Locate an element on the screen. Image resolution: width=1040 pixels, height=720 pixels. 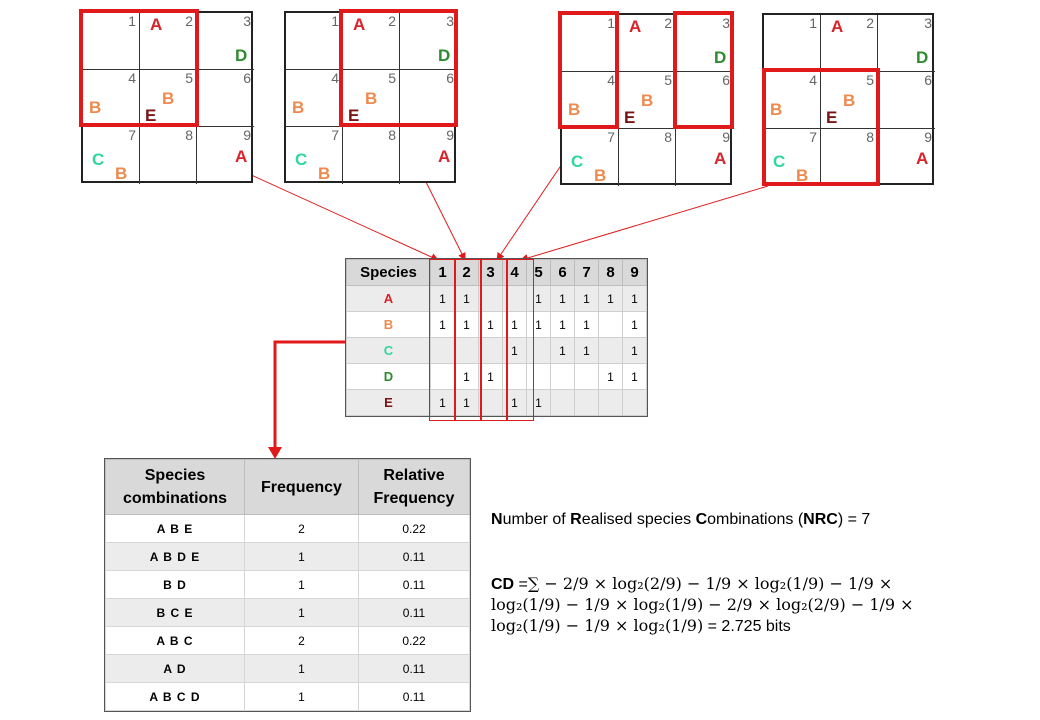
column-header: 7 is located at coordinates (586, 272).